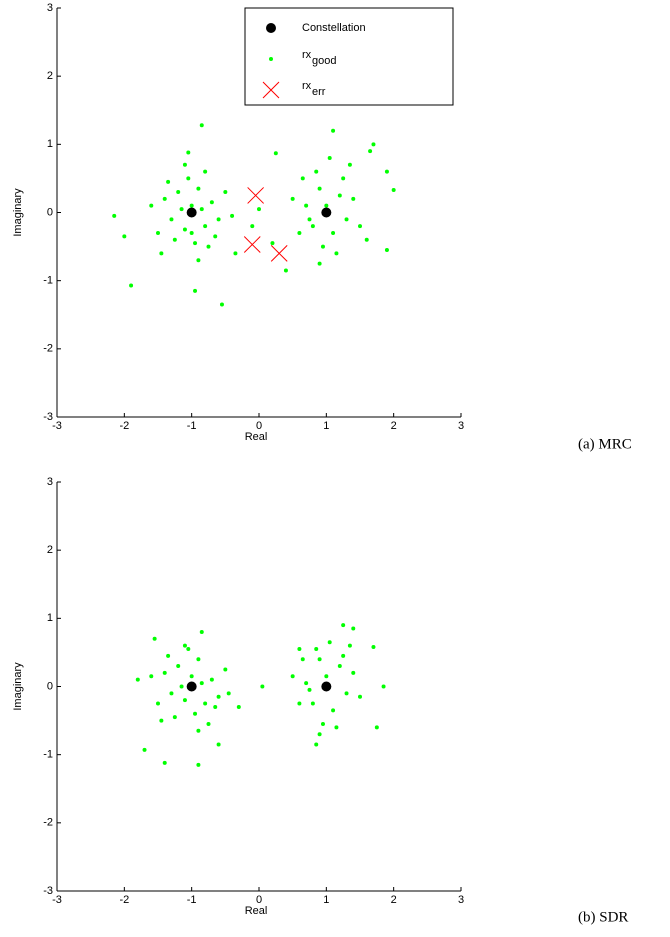  What do you see at coordinates (48, 281) in the screenshot?
I see `y-tick-label: -1` at bounding box center [48, 281].